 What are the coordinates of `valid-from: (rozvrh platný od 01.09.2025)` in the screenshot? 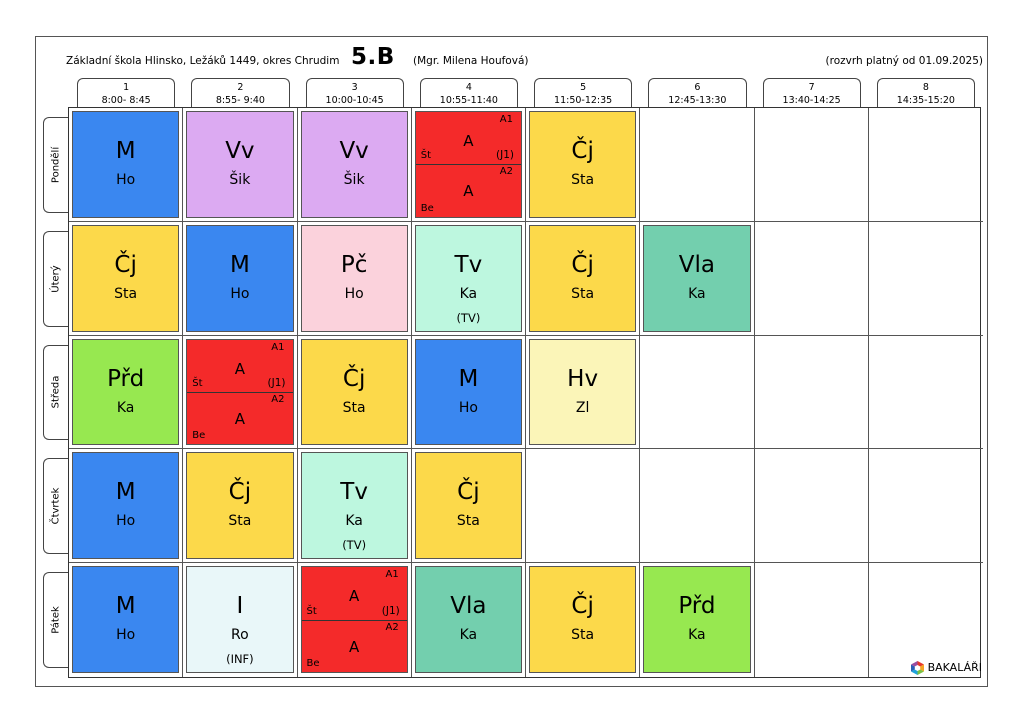 It's located at (904, 61).